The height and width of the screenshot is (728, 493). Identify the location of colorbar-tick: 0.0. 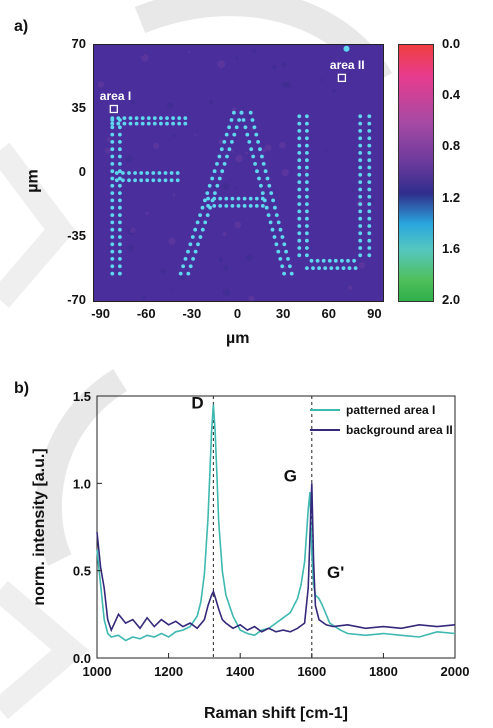
(451, 43).